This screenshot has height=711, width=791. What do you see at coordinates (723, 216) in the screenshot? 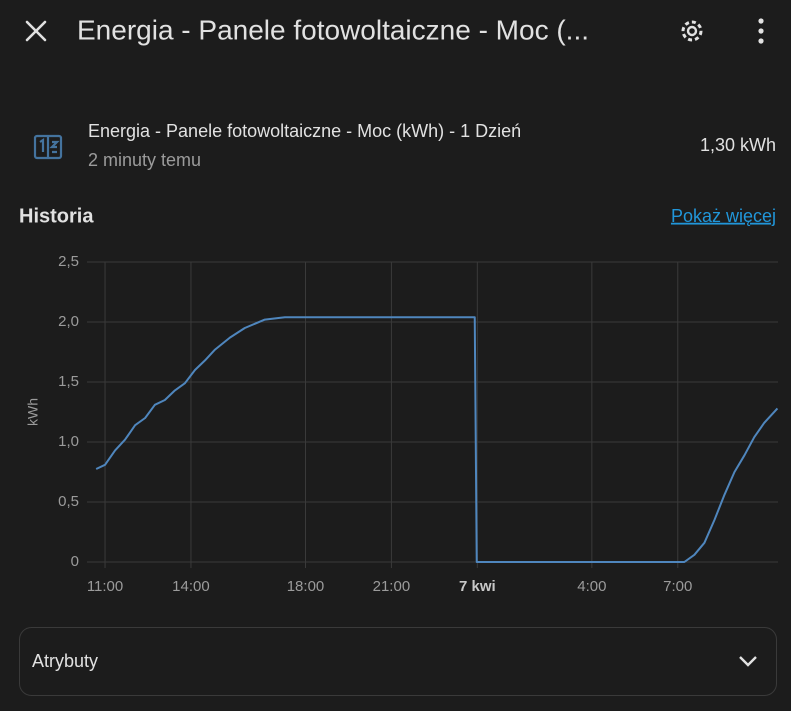
I see `show-more-link: Pokaż więcej` at bounding box center [723, 216].